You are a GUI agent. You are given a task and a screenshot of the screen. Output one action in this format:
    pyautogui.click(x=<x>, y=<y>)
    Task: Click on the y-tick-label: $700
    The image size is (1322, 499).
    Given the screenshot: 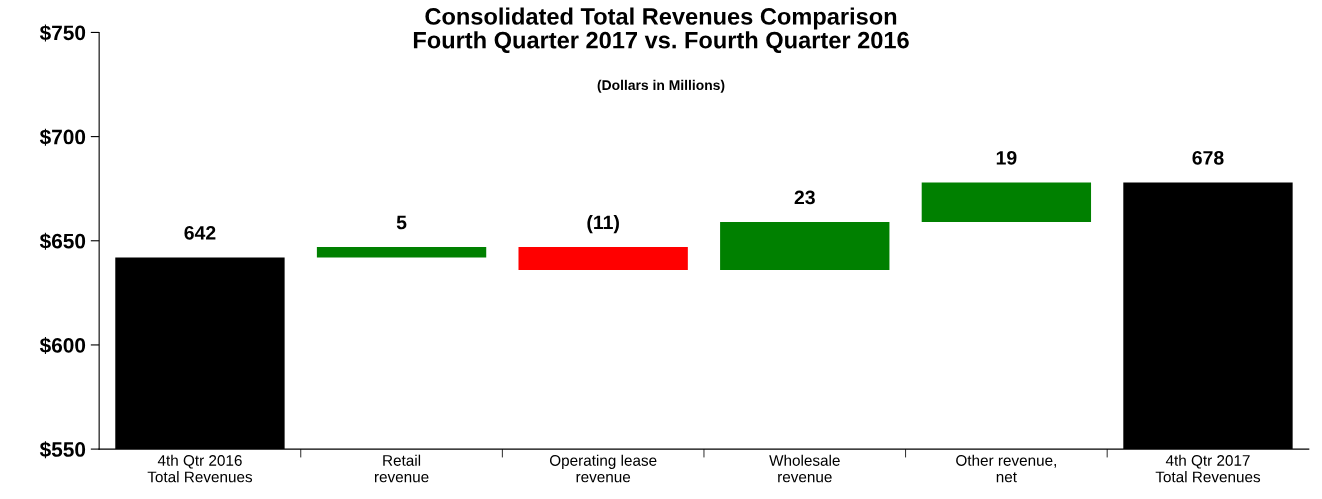 What is the action you would take?
    pyautogui.click(x=62, y=137)
    